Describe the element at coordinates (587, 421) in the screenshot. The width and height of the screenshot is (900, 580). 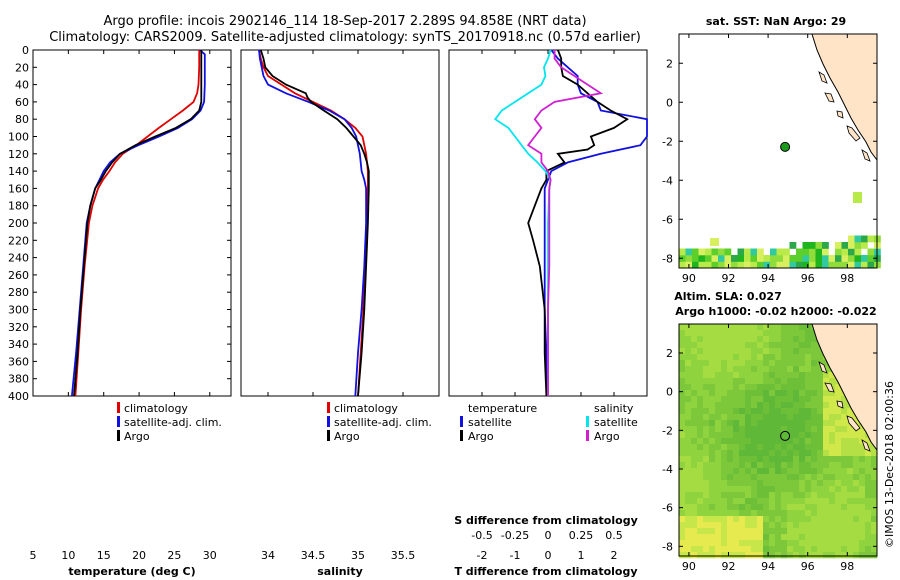
I see `diff-legend-s-satellite-swatch` at that location.